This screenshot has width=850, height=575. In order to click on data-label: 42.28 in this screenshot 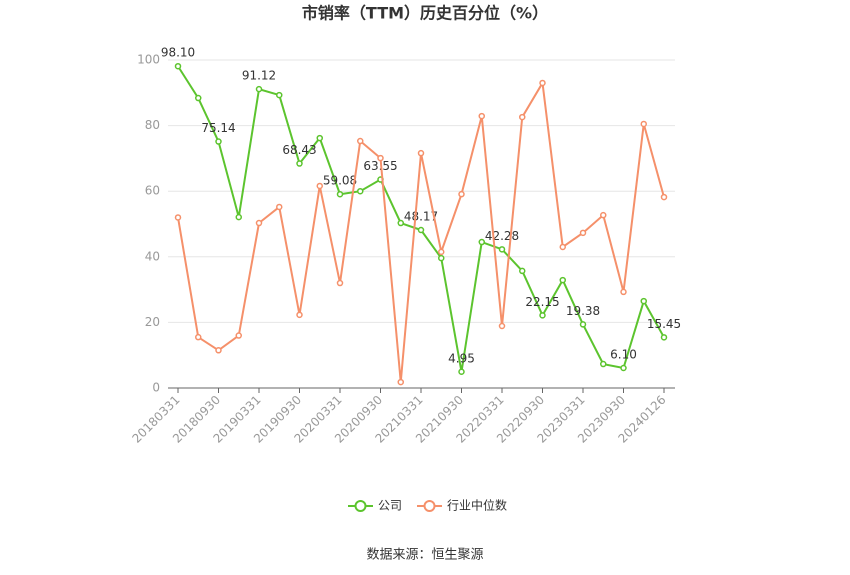, I will do `click(502, 236)`.